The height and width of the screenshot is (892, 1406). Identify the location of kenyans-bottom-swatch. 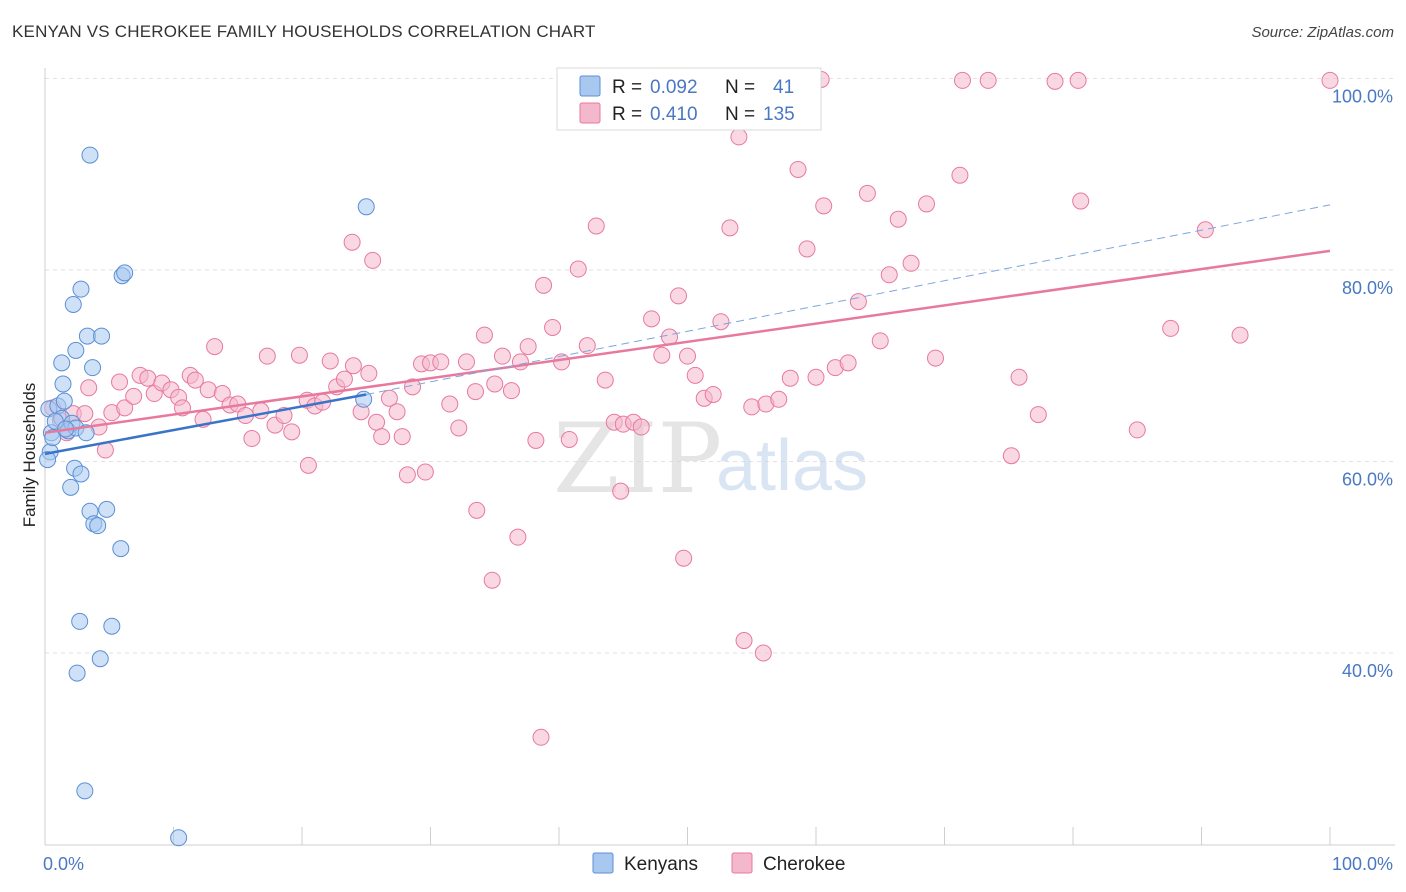
(603, 863).